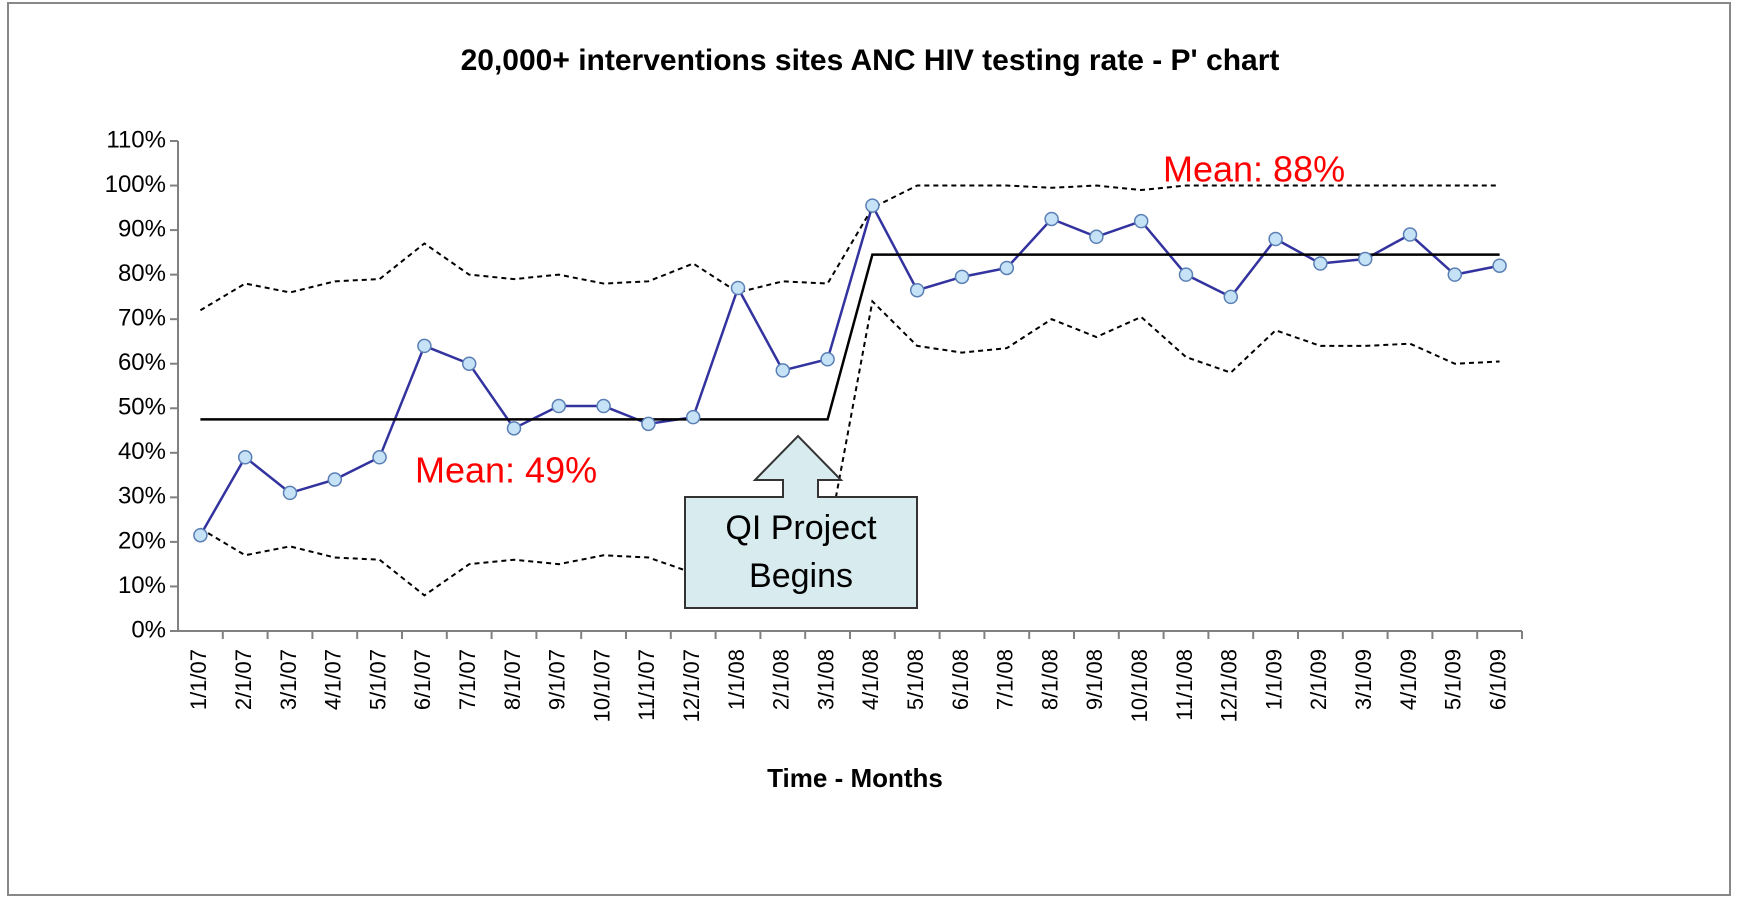  I want to click on x-tick-label: 2/1/09, so click(1318, 679).